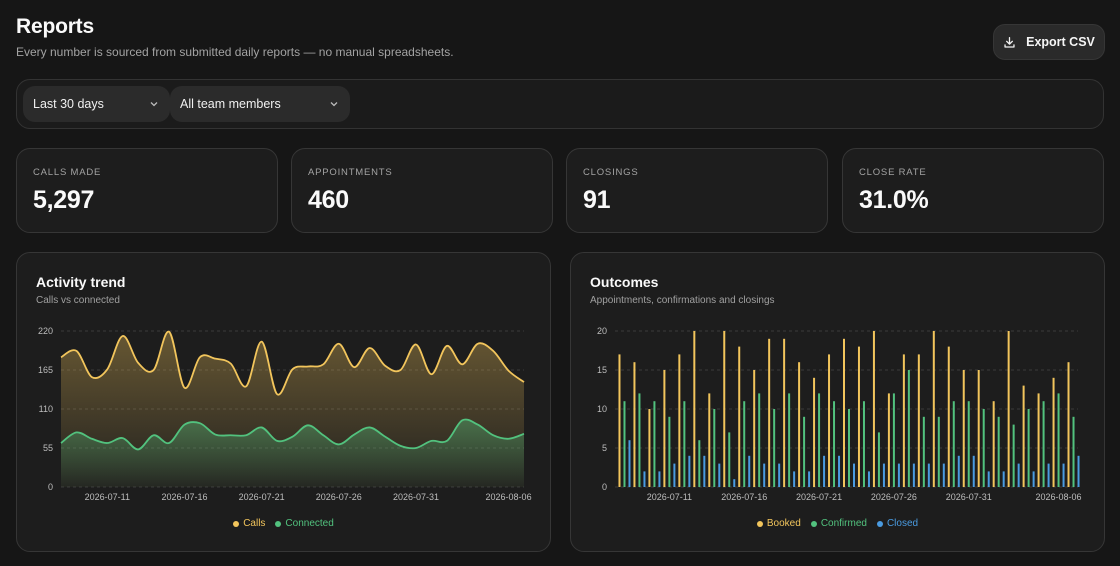 The width and height of the screenshot is (1120, 566). I want to click on legend-label: Booked, so click(783, 523).